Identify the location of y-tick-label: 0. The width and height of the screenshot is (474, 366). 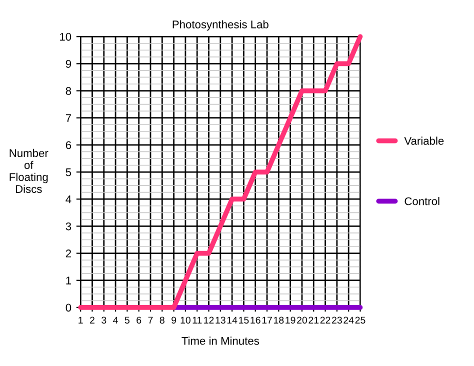
(69, 308).